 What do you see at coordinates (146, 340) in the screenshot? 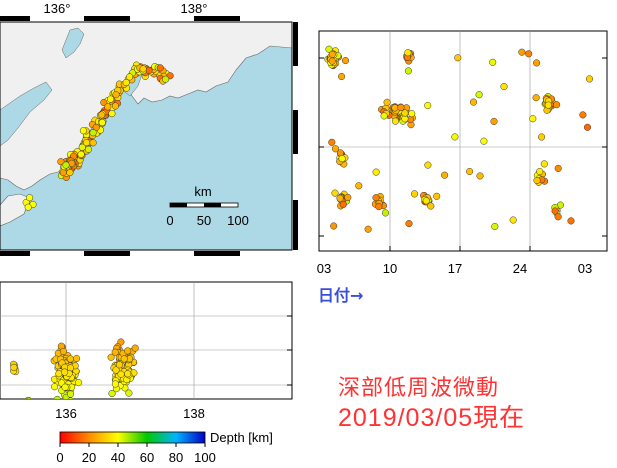
I see `depth-grid` at bounding box center [146, 340].